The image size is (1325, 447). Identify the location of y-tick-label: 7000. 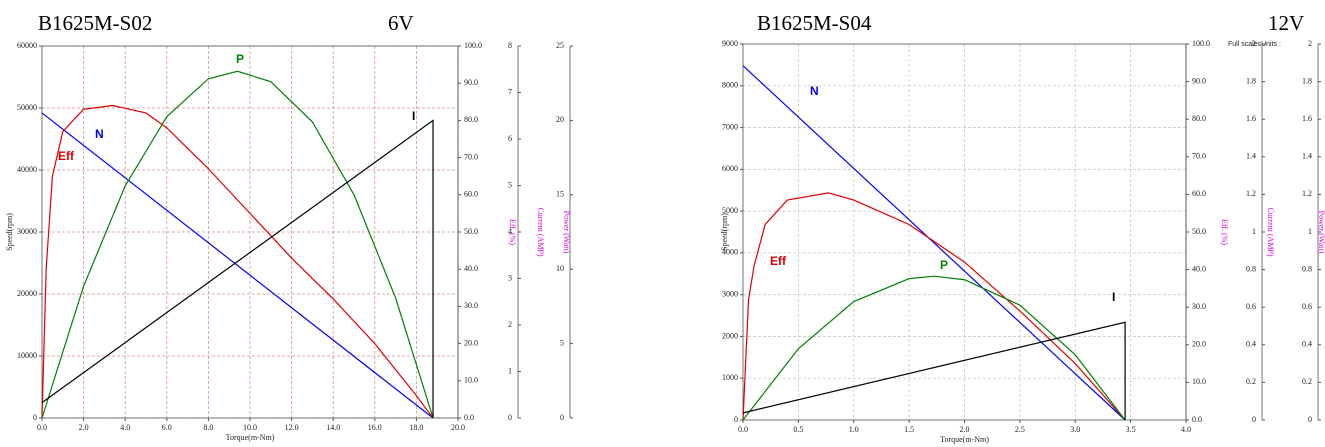
(730, 126).